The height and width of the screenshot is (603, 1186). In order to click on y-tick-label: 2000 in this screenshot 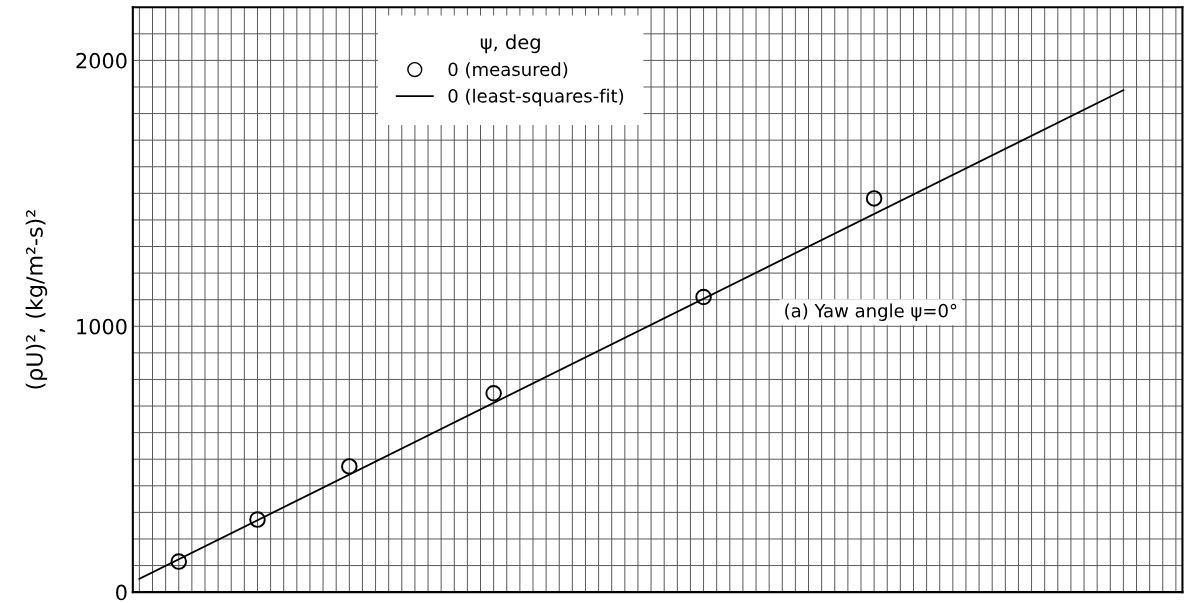, I will do `click(101, 60)`.